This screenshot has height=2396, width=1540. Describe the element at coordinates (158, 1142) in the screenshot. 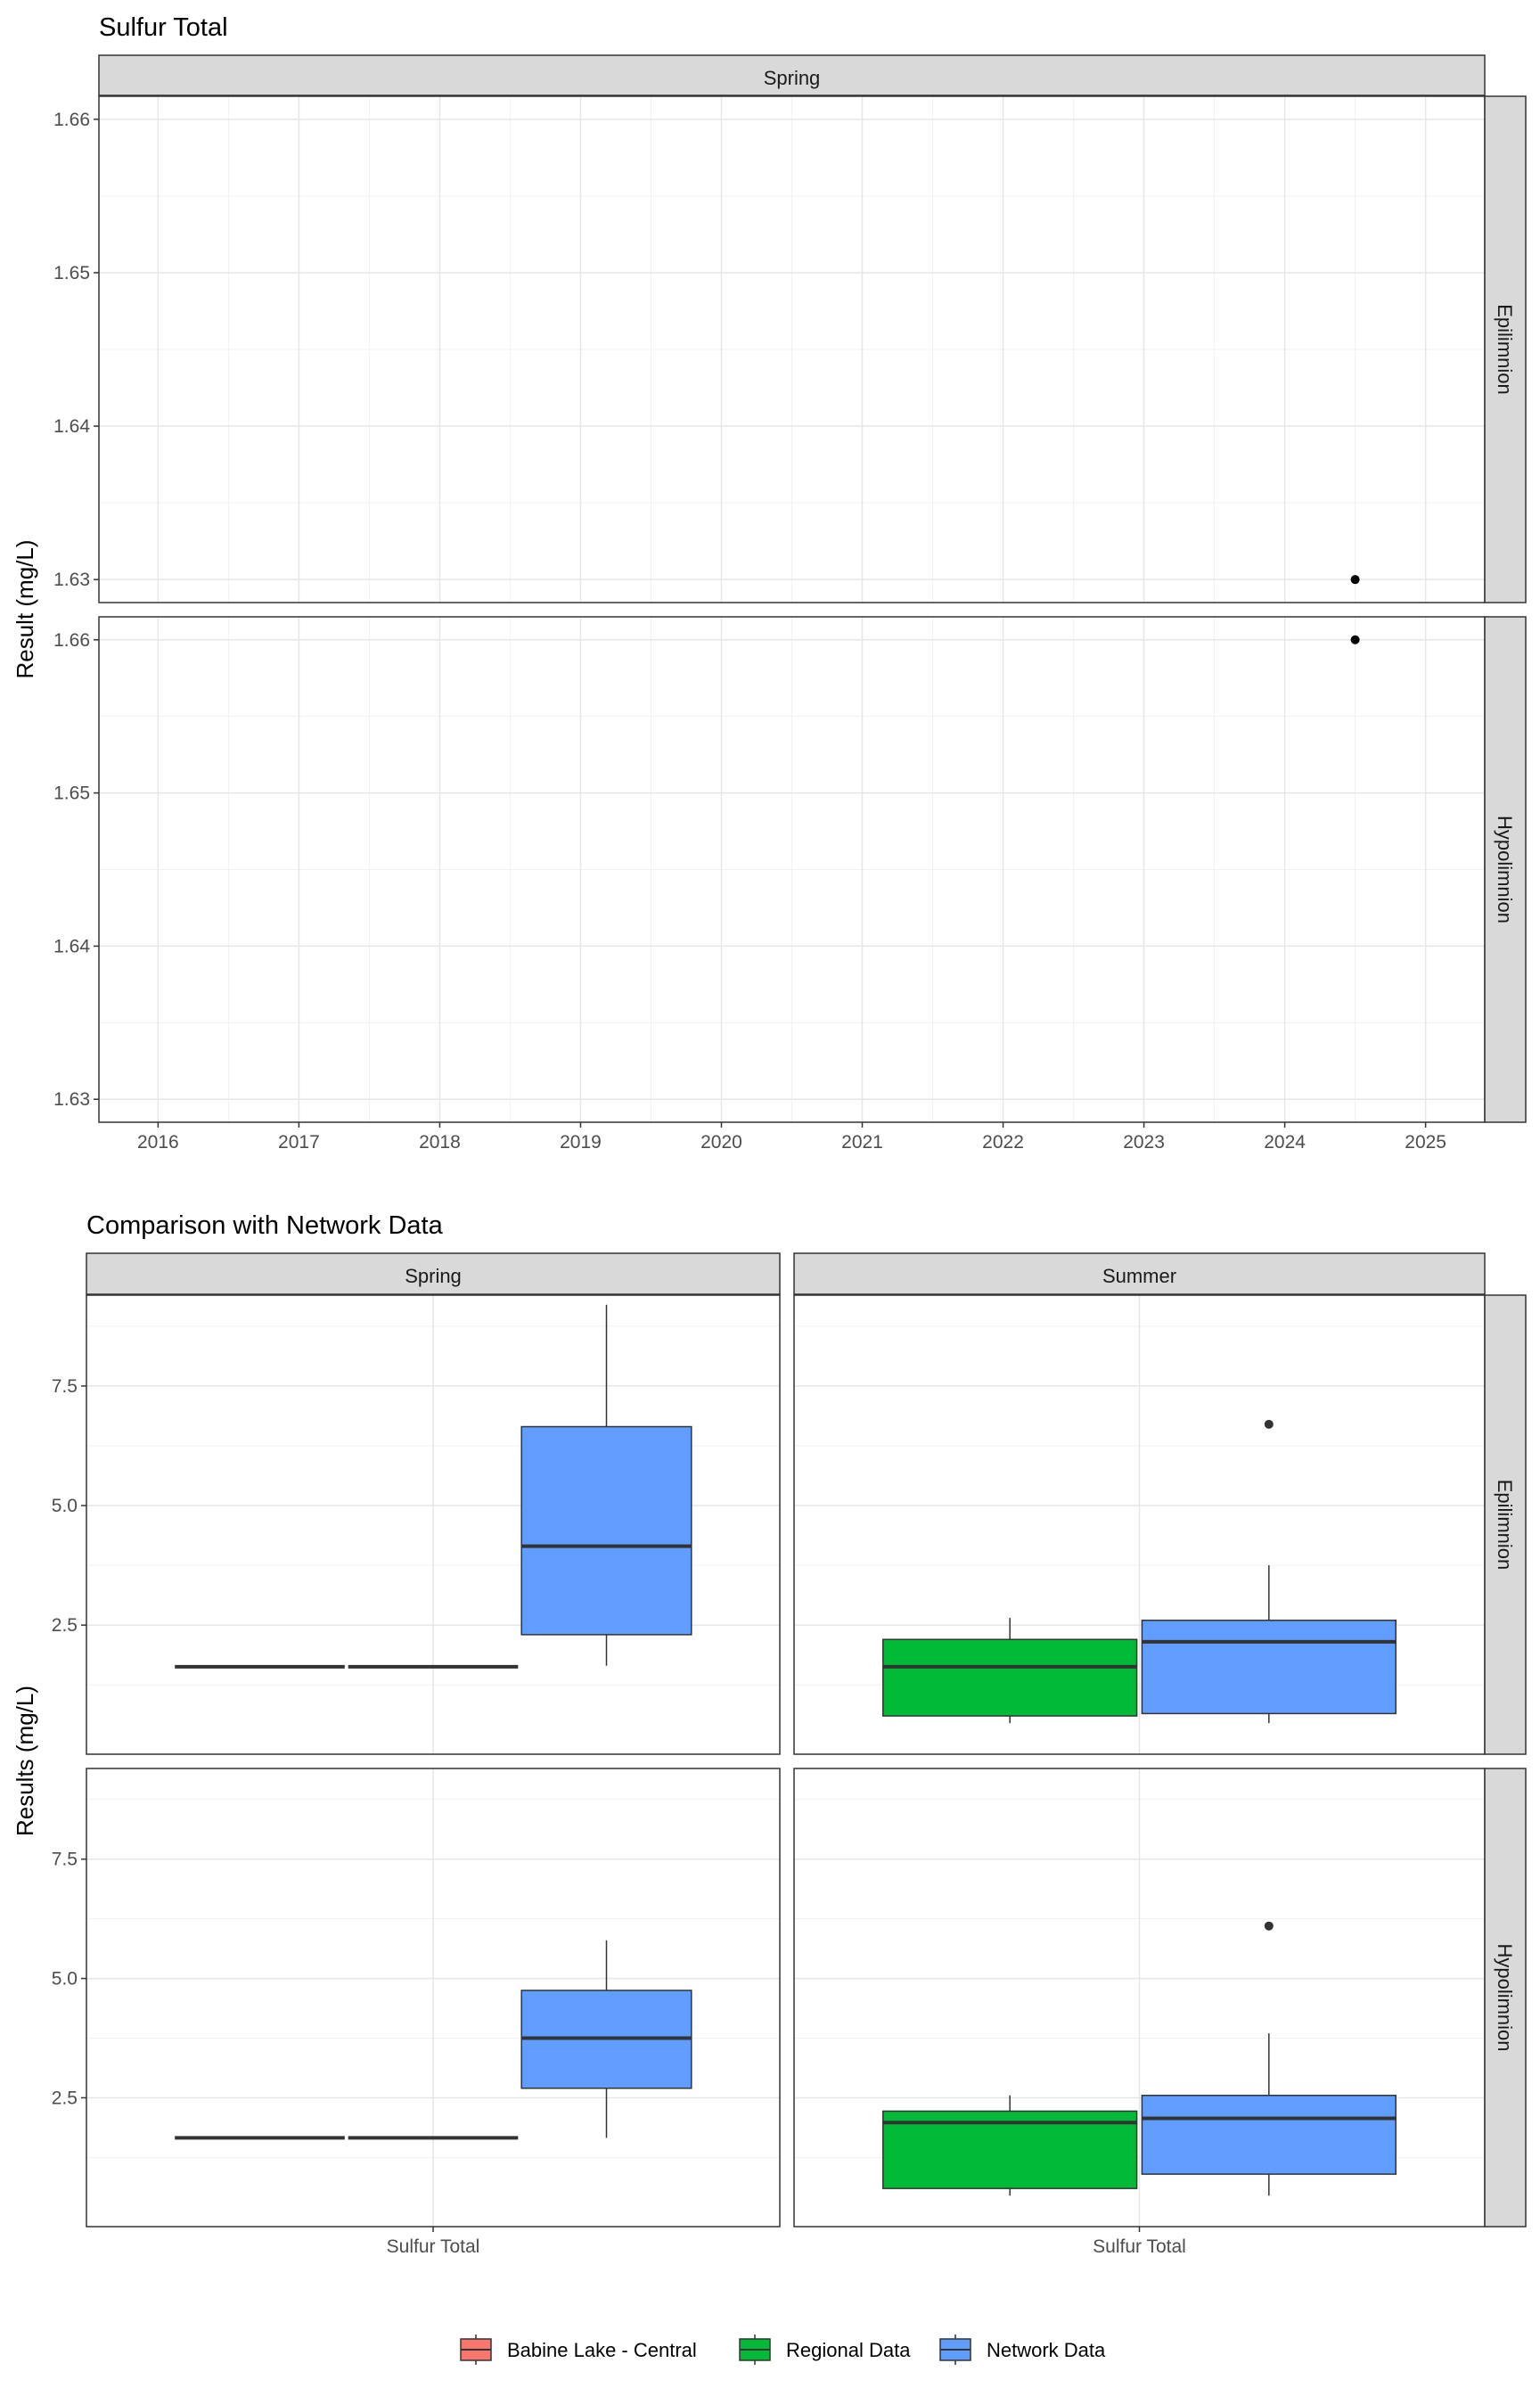

I see `x-tick-label: 2016` at that location.